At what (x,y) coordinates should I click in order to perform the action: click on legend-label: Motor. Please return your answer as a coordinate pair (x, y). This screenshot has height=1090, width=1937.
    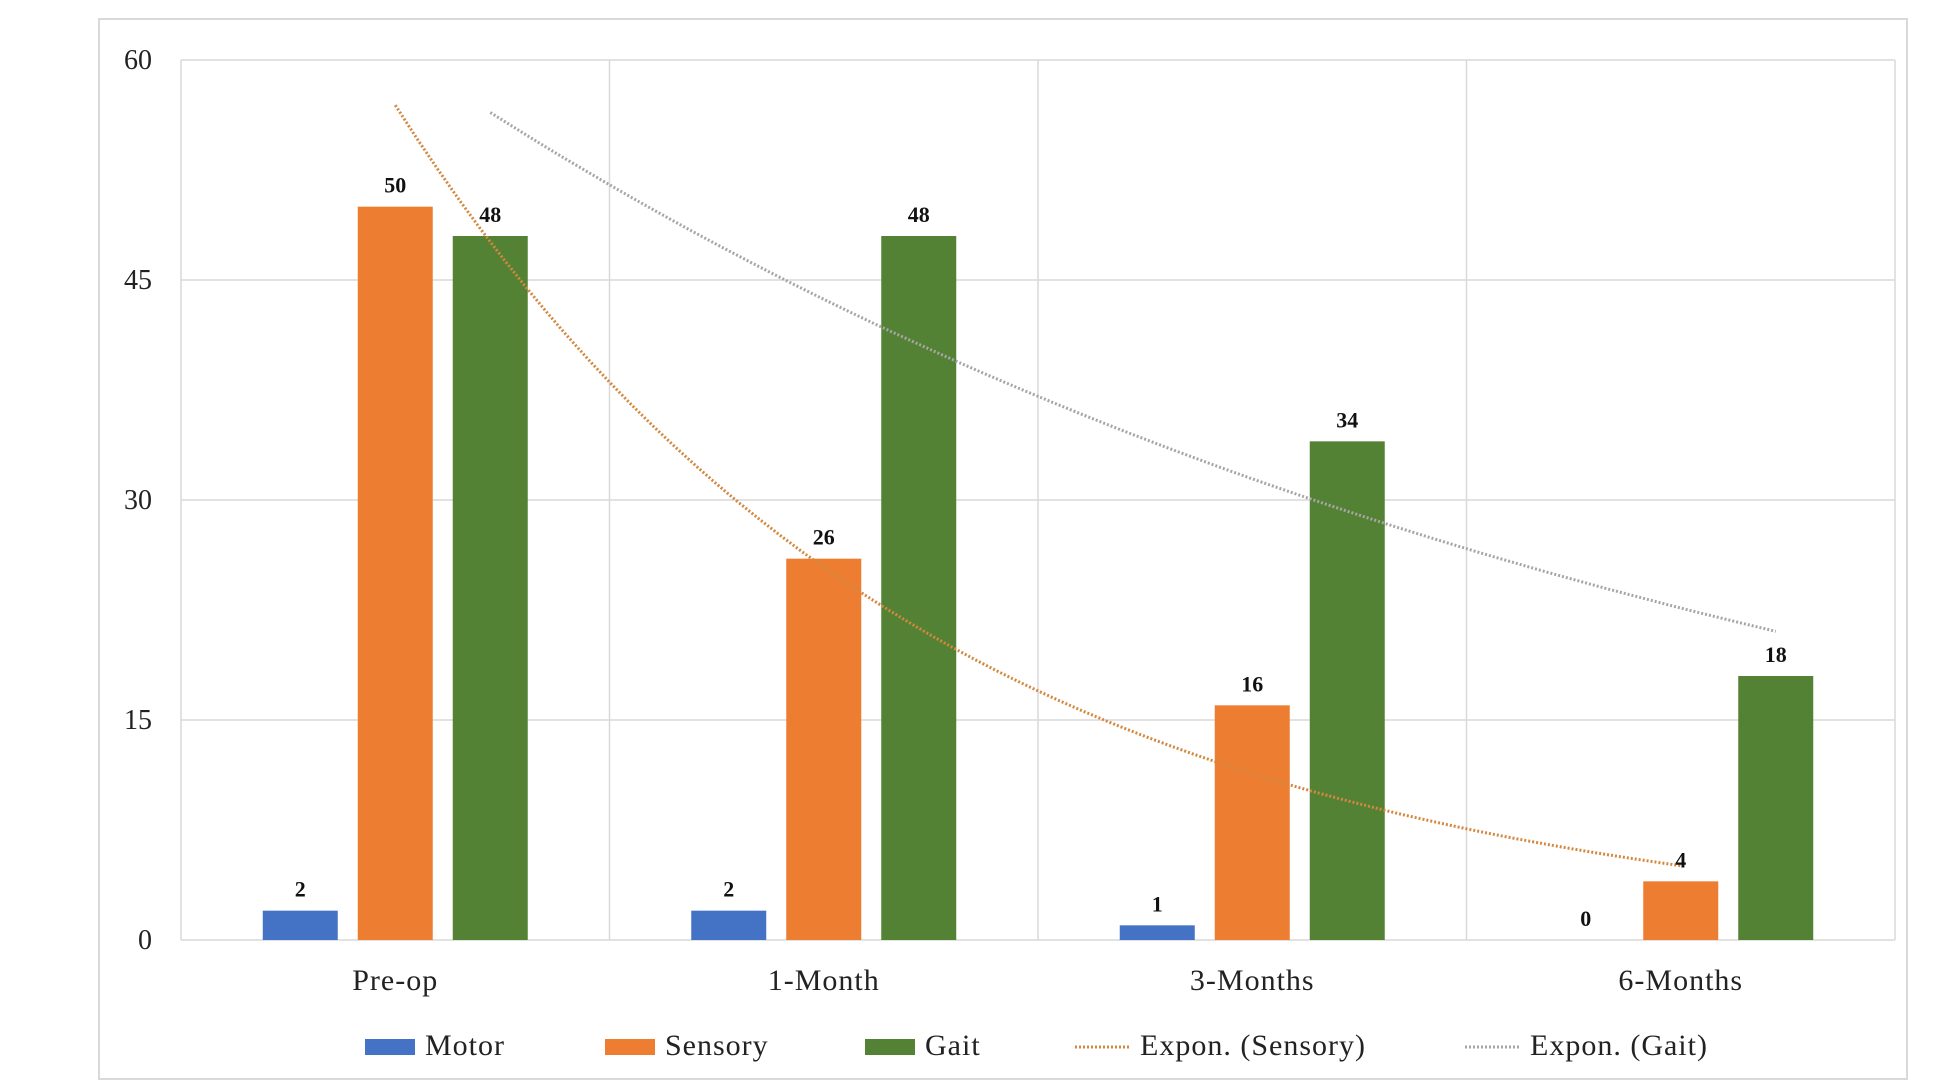
    Looking at the image, I should click on (465, 1045).